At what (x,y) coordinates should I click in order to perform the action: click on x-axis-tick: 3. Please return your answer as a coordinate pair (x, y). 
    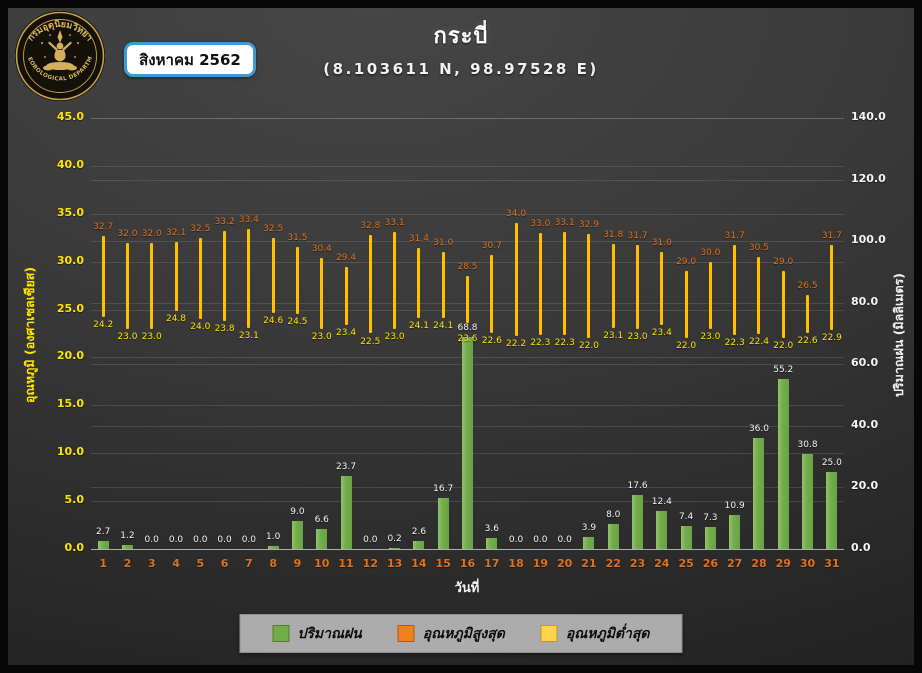
    Looking at the image, I should click on (151, 563).